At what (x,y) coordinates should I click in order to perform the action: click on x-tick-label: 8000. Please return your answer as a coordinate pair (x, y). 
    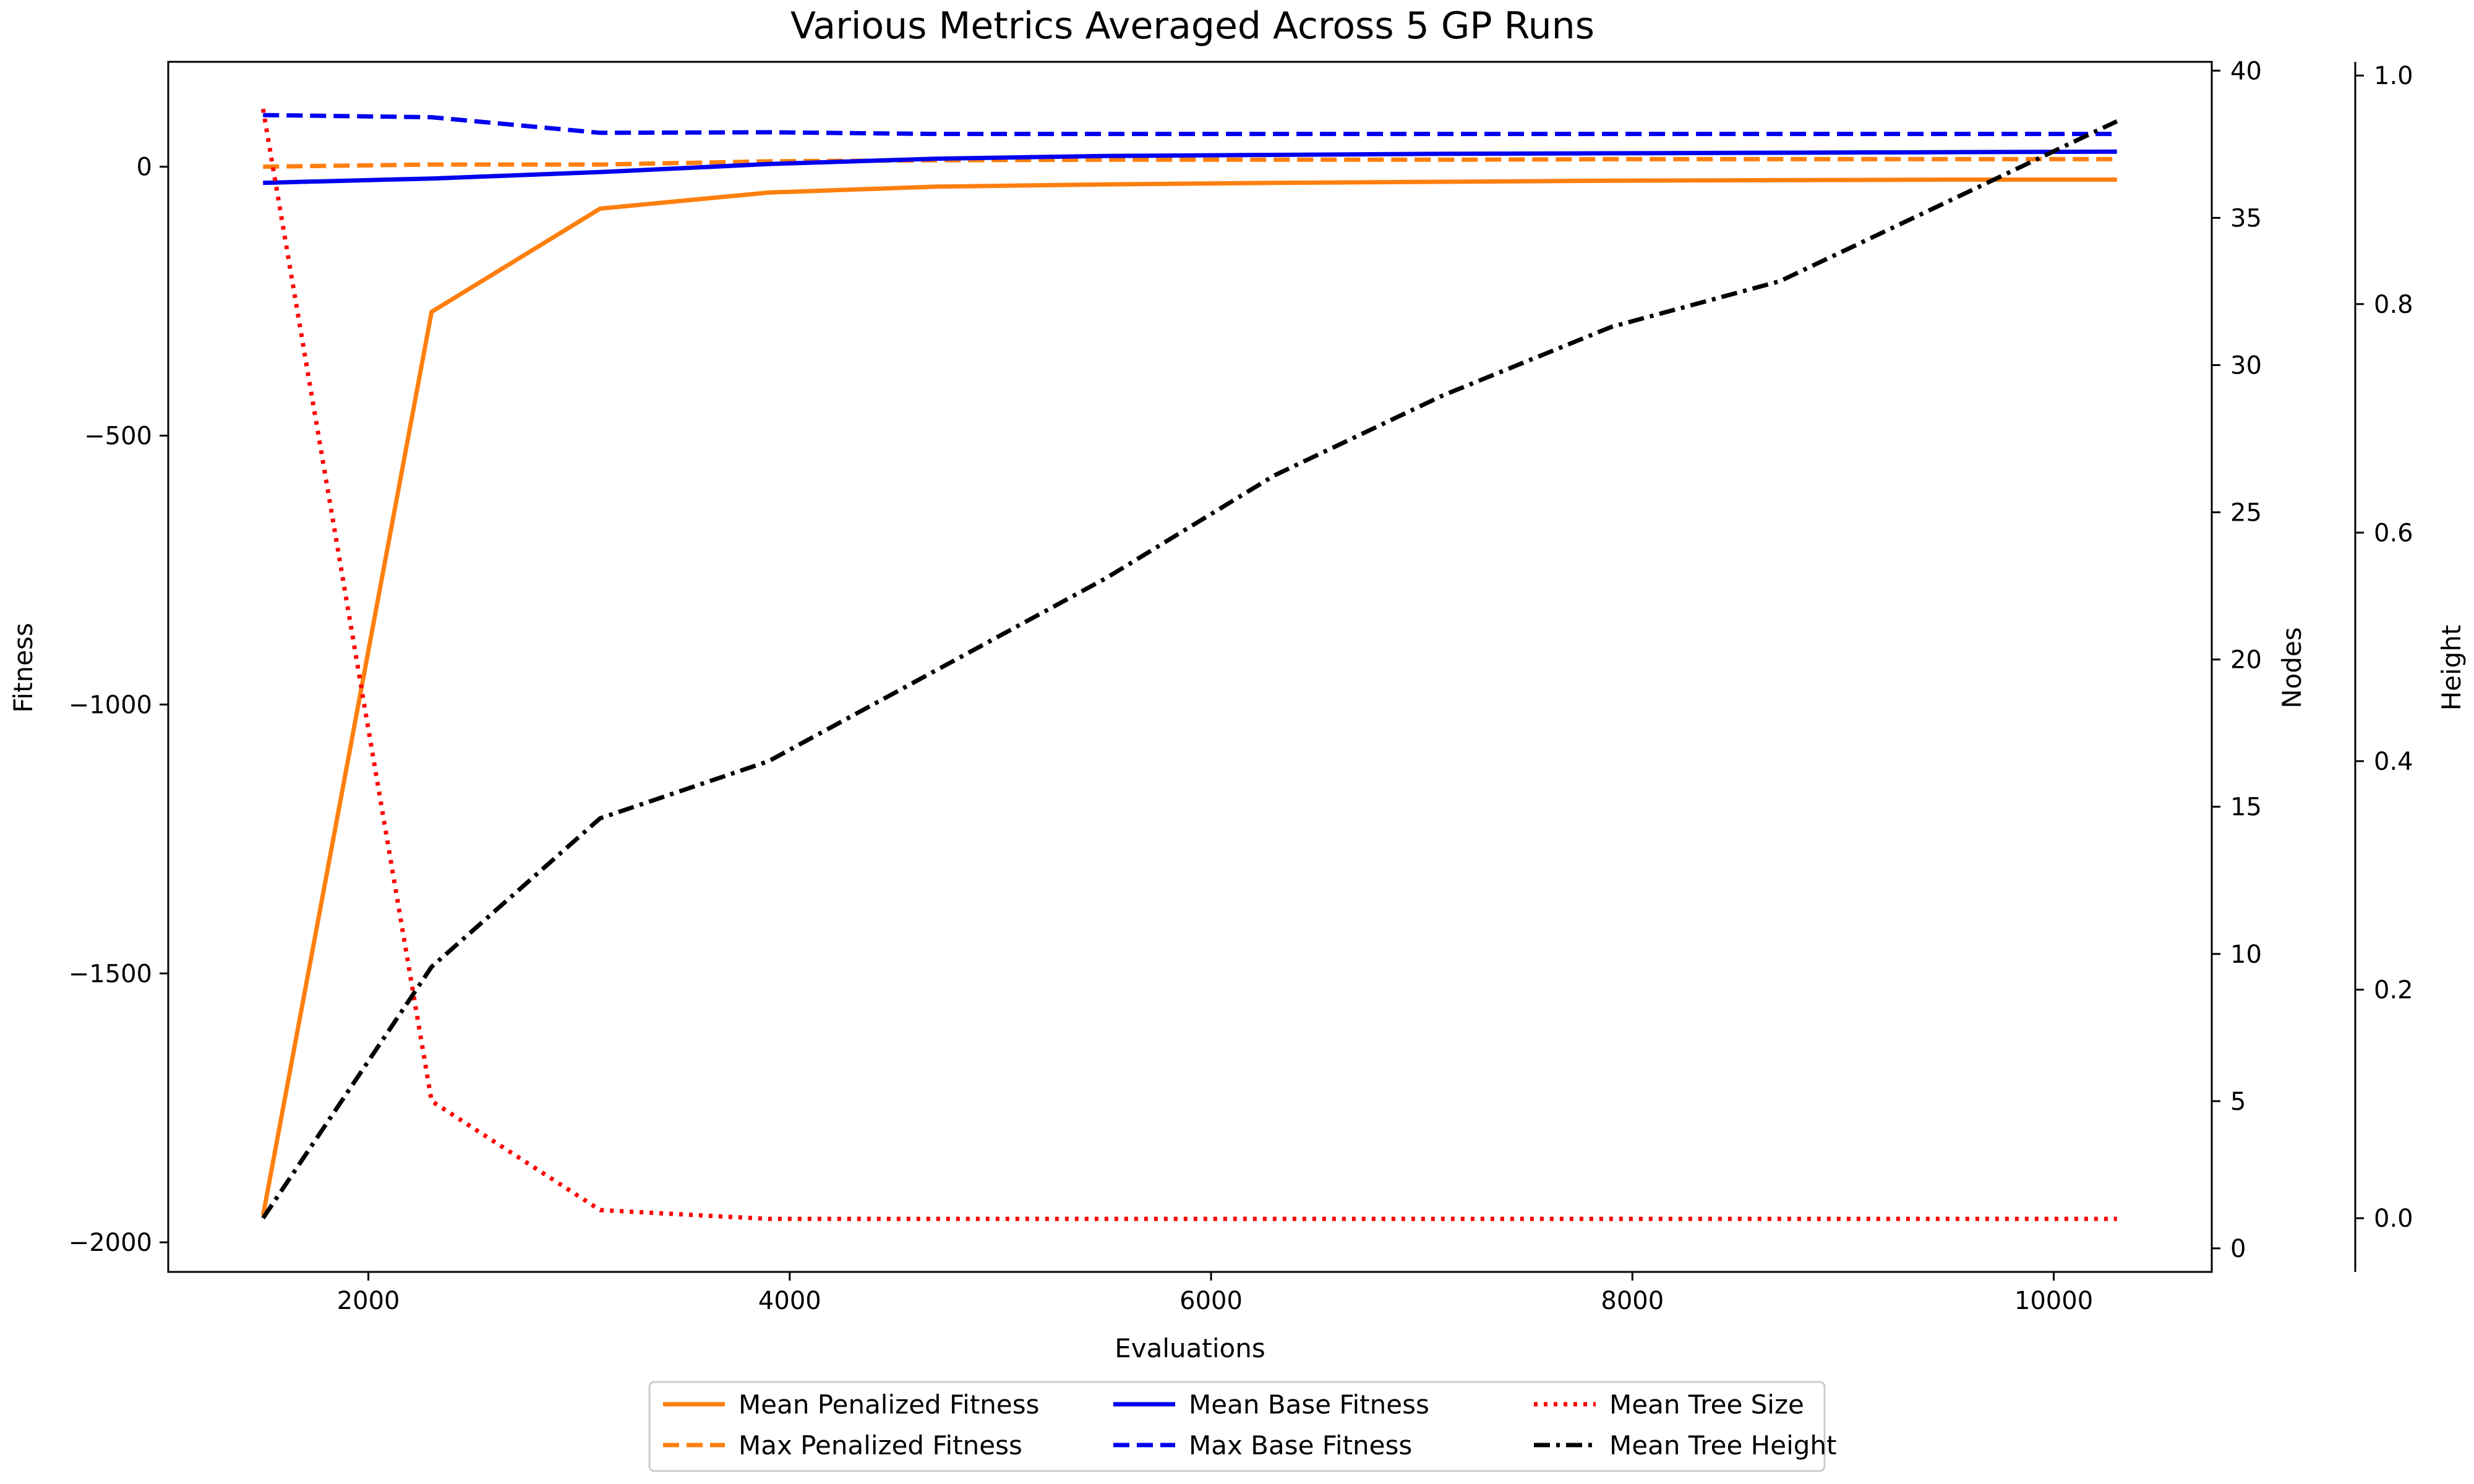
    Looking at the image, I should click on (1632, 1301).